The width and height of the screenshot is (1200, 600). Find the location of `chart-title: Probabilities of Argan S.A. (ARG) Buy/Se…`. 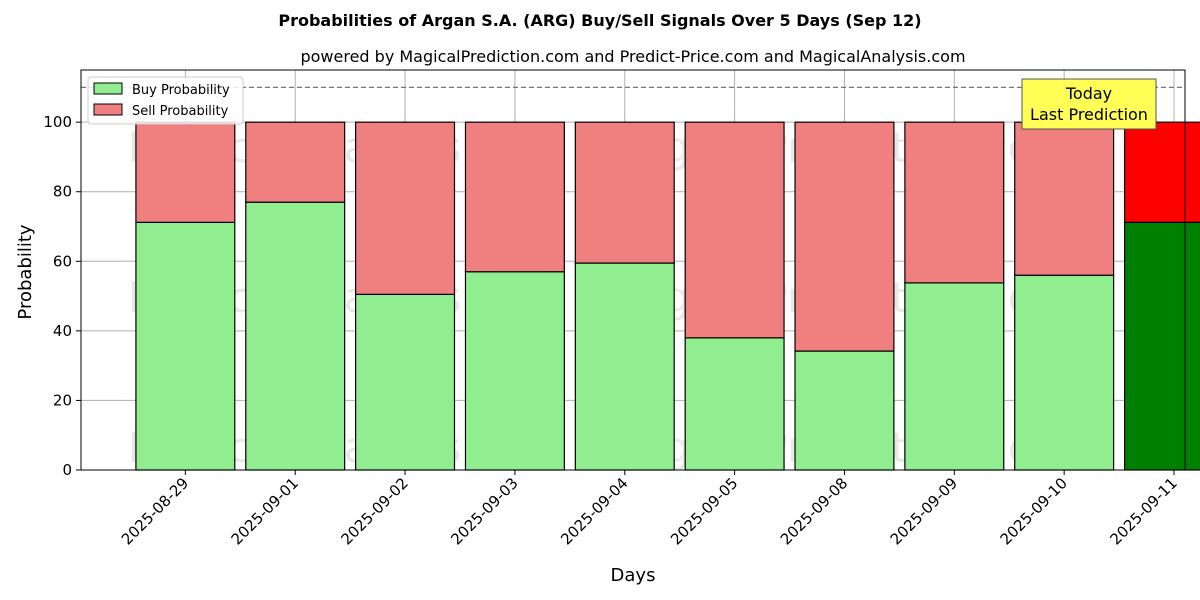

chart-title: Probabilities of Argan S.A. (ARG) Buy/Se… is located at coordinates (599, 20).